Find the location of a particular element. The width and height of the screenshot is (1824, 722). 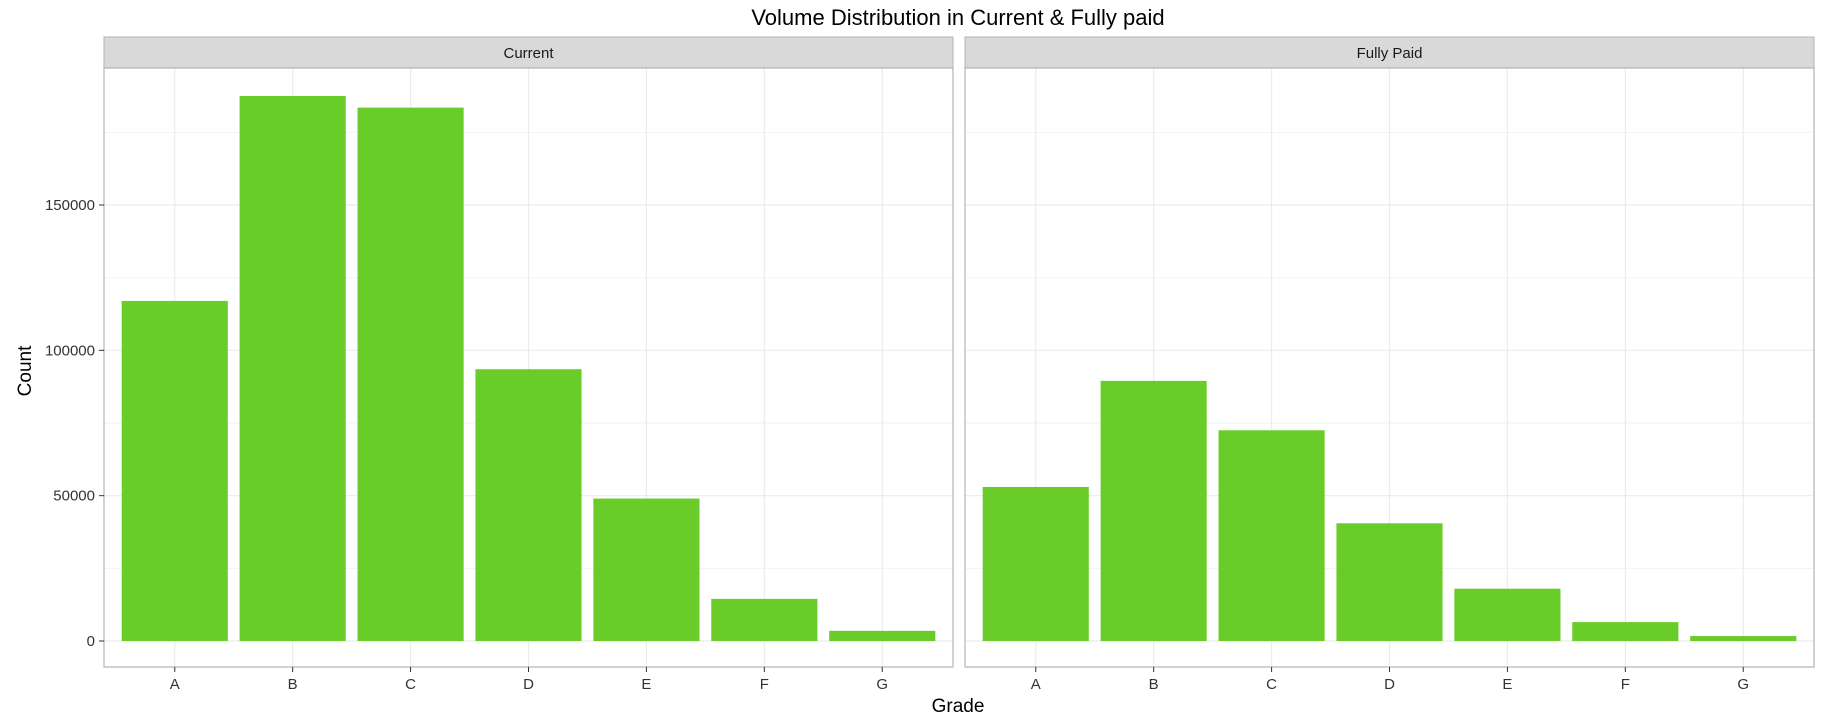

y-tick-label: 150000 is located at coordinates (70, 205).